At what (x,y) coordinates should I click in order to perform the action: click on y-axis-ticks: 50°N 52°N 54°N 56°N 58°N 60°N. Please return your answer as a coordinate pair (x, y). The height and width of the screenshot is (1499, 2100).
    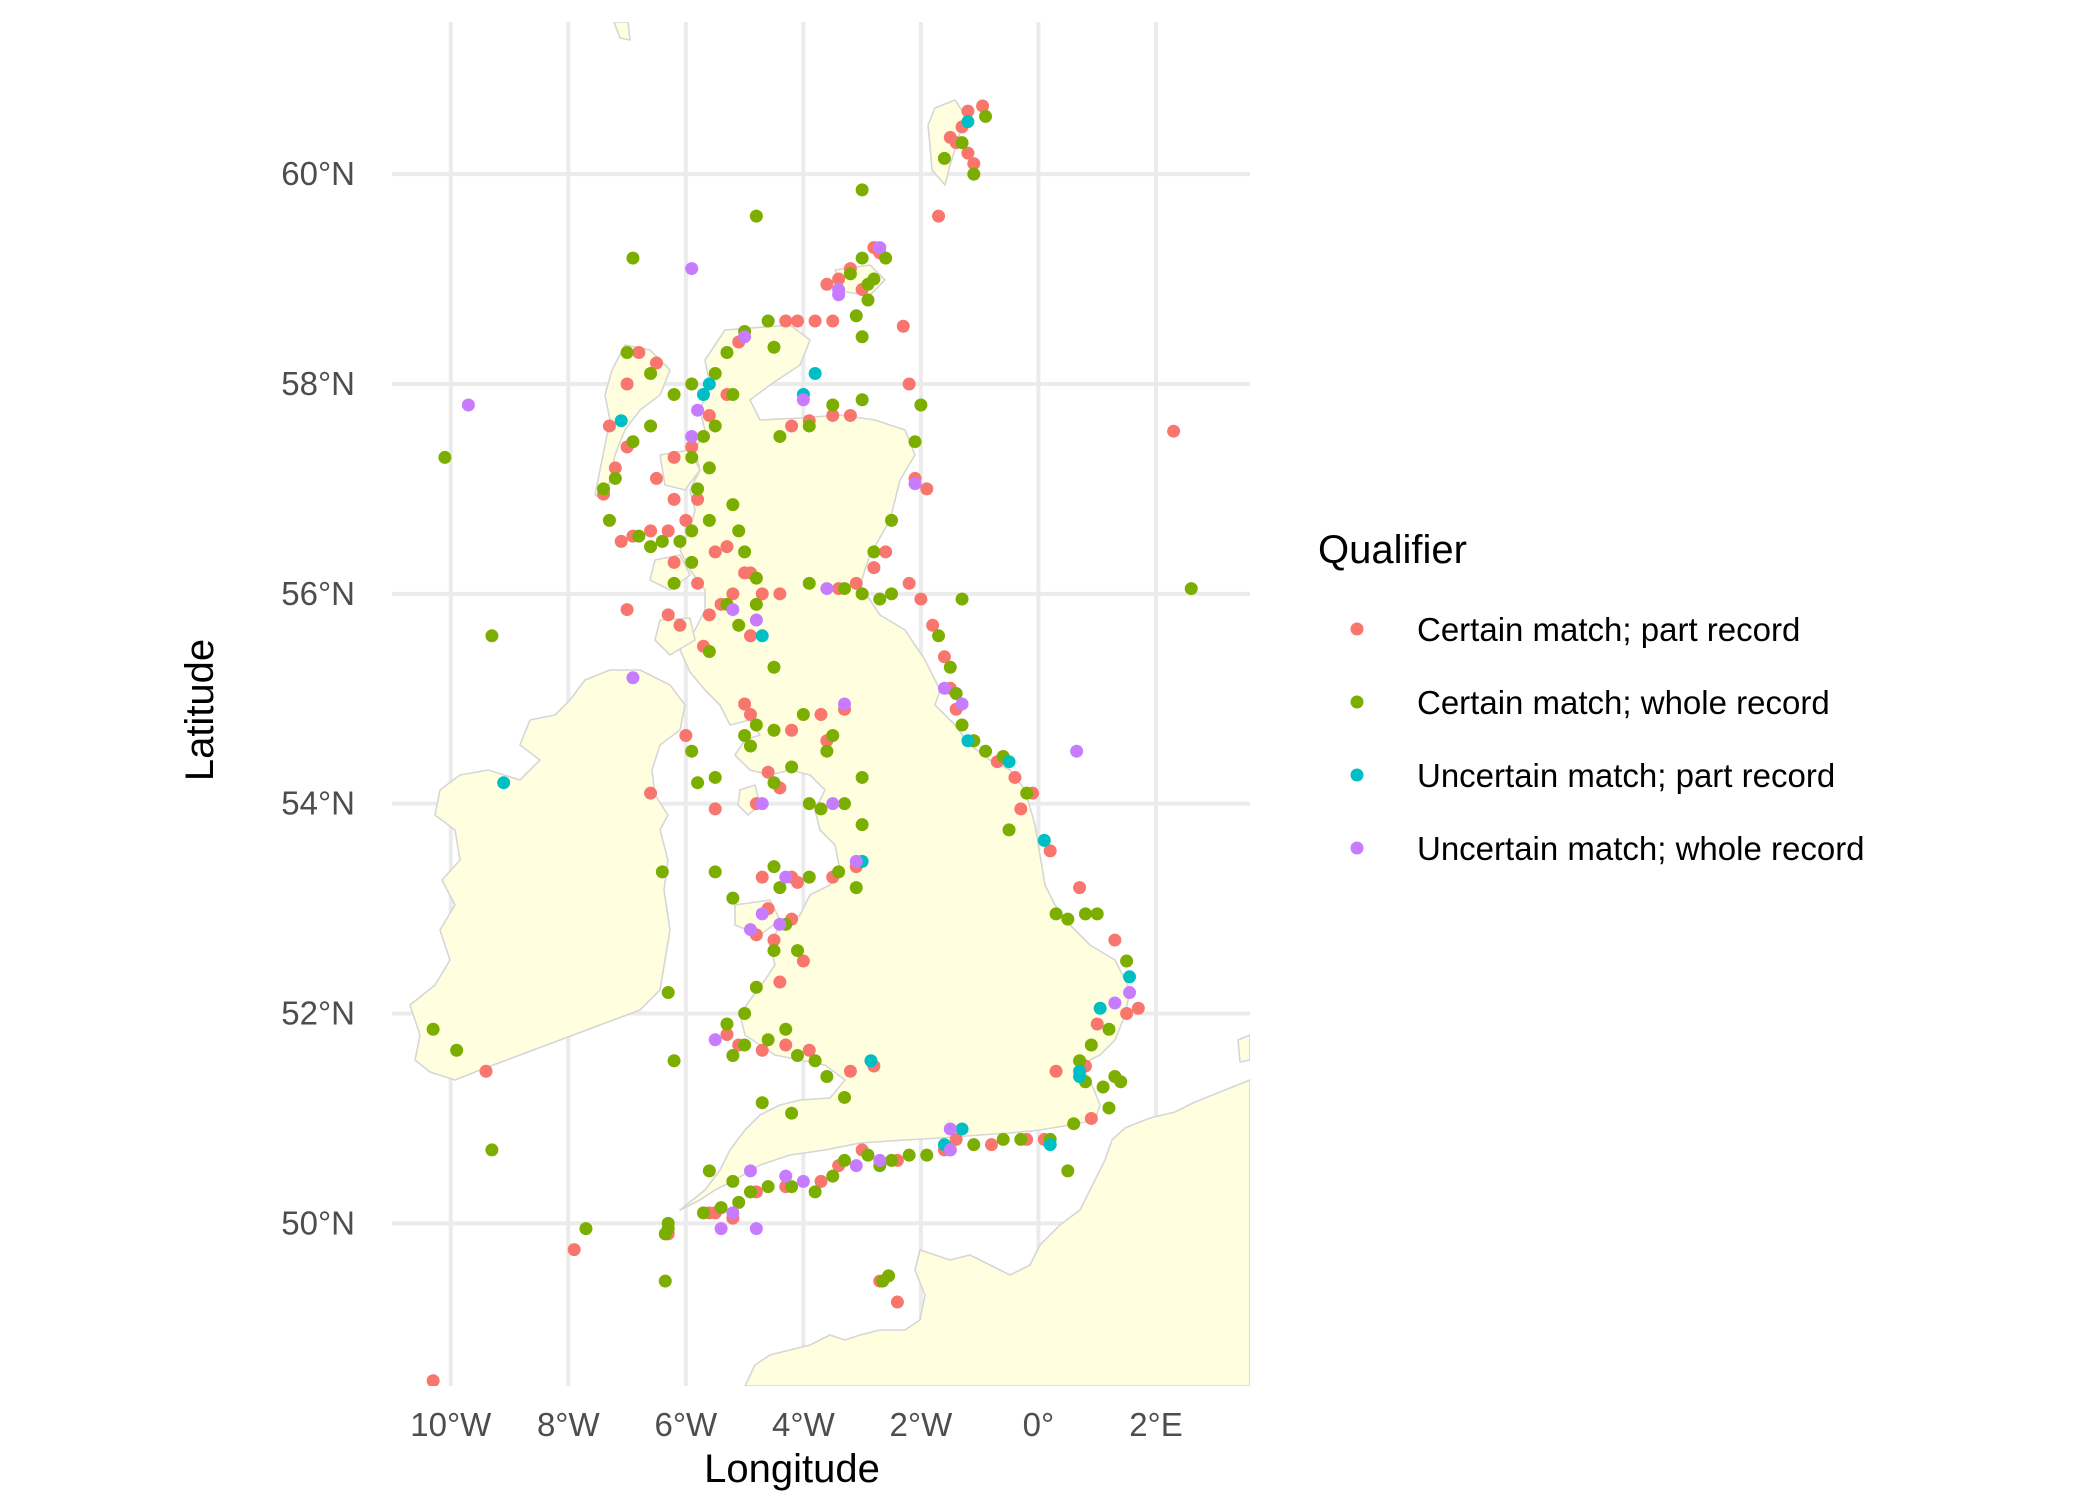
    Looking at the image, I should click on (318, 698).